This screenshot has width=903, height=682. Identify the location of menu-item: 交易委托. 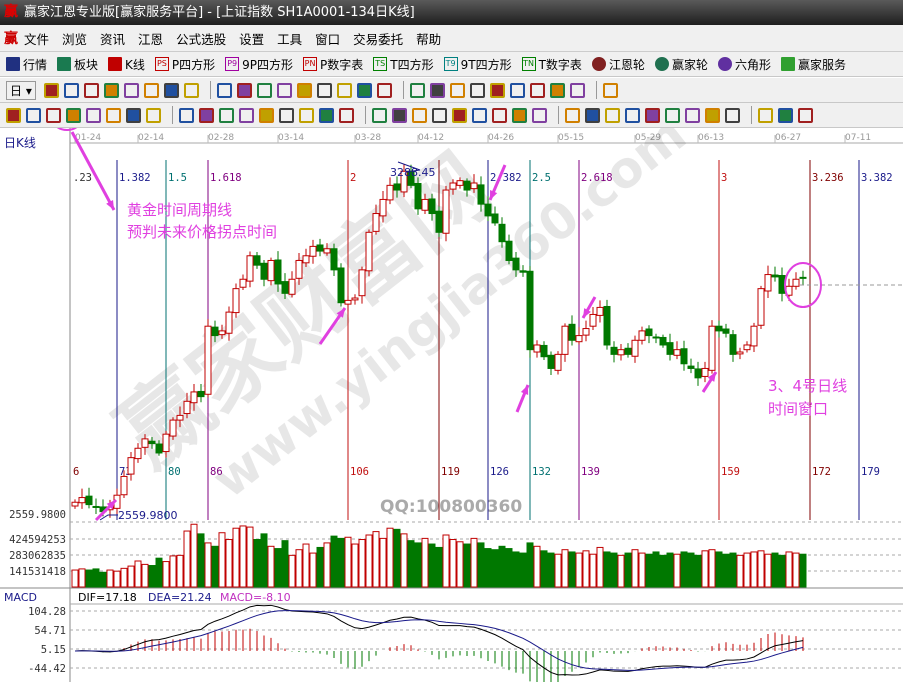
(378, 39).